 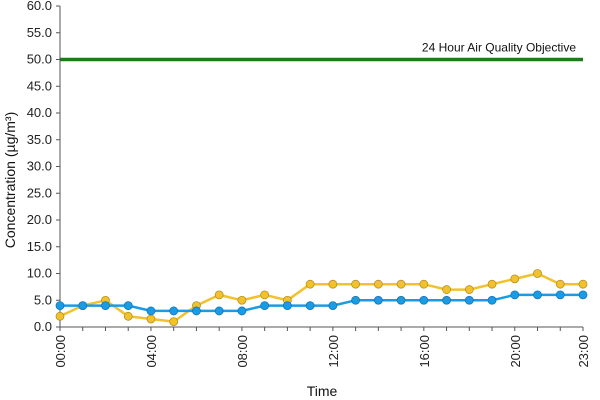 What do you see at coordinates (39, 273) in the screenshot?
I see `y-tick-label: 10.0` at bounding box center [39, 273].